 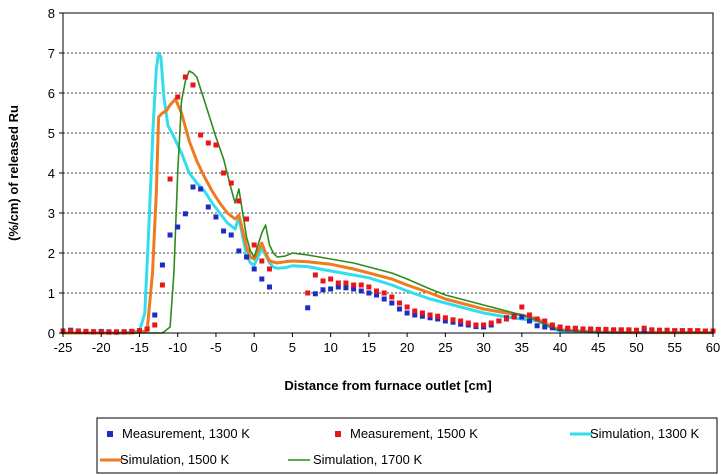 What do you see at coordinates (330, 347) in the screenshot?
I see `x-tick-label: 10` at bounding box center [330, 347].